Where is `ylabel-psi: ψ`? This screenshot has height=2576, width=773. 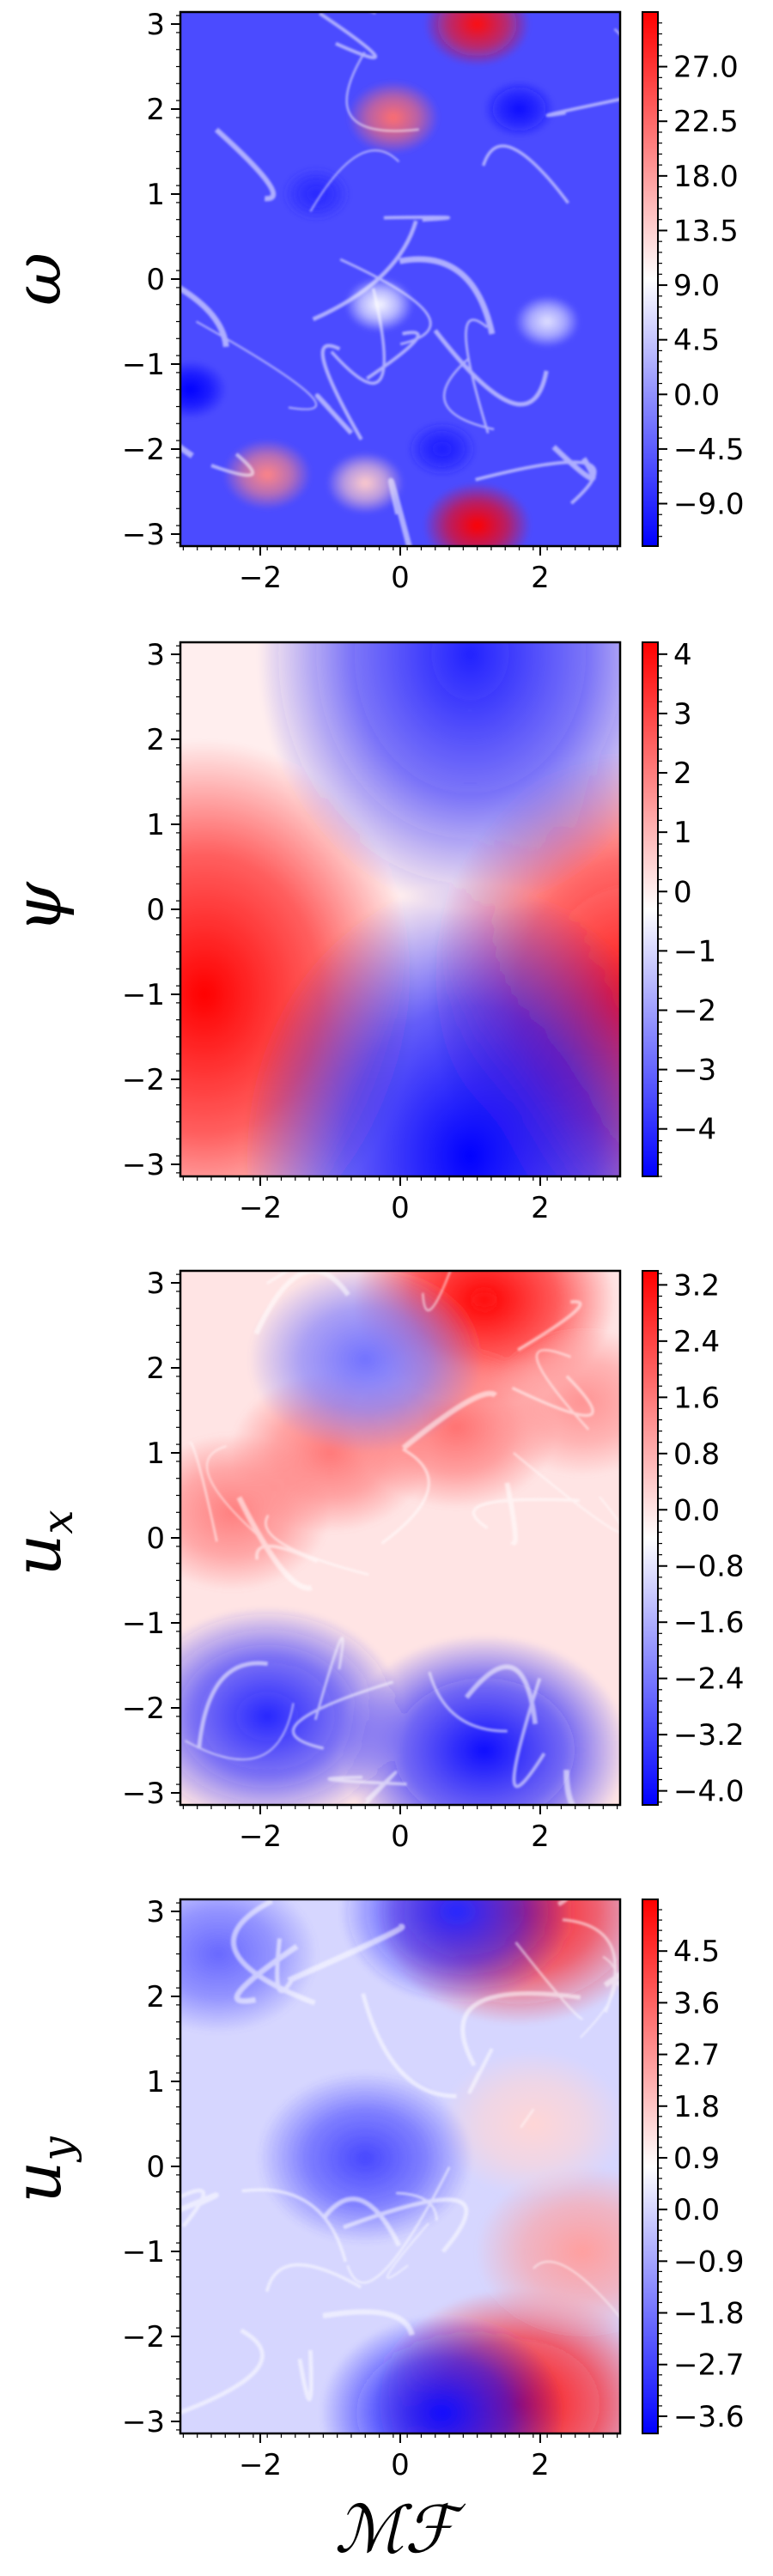 ylabel-psi: ψ is located at coordinates (38, 907).